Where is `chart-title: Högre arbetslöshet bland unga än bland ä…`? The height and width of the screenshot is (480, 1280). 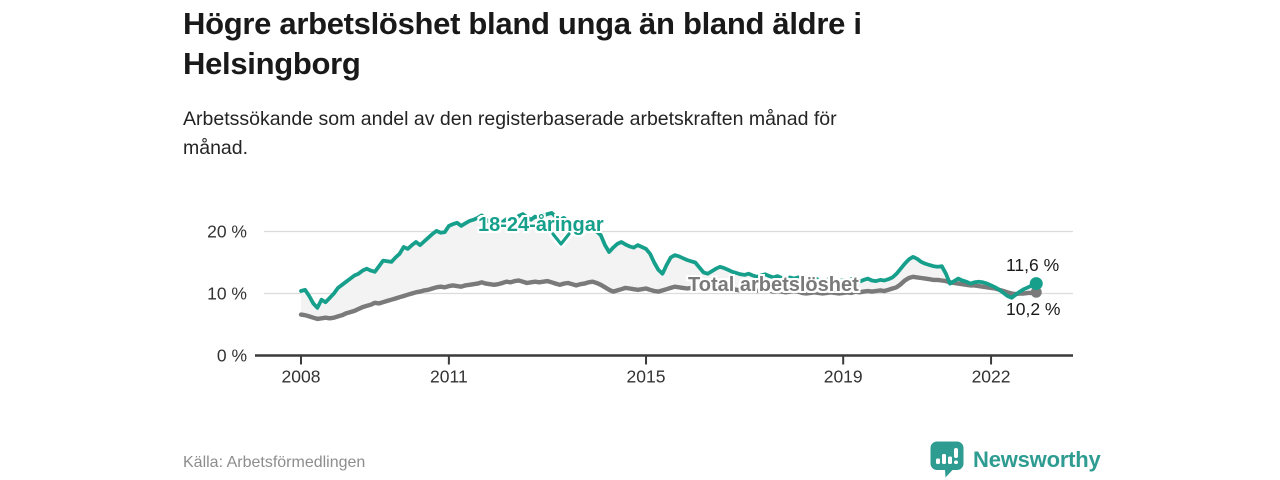
chart-title: Högre arbetslöshet bland unga än bland ä… is located at coordinates (522, 43).